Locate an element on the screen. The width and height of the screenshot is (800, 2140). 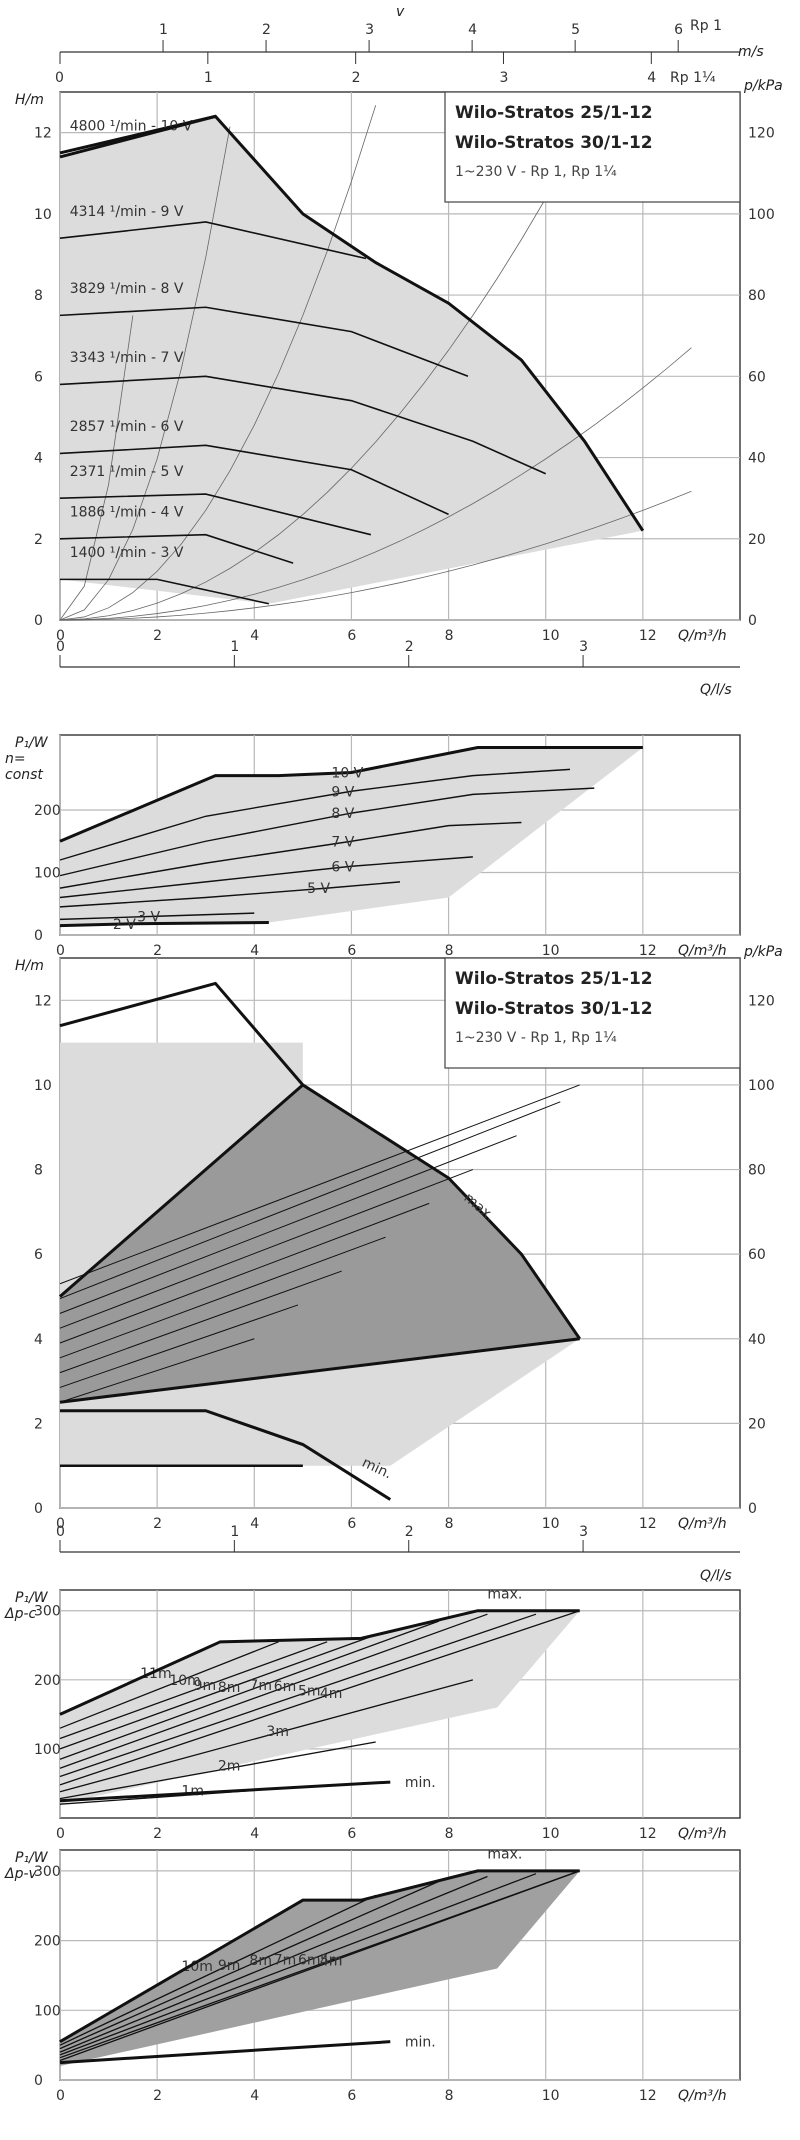
rp1-tick-label: 1 is located at coordinates (163, 30).